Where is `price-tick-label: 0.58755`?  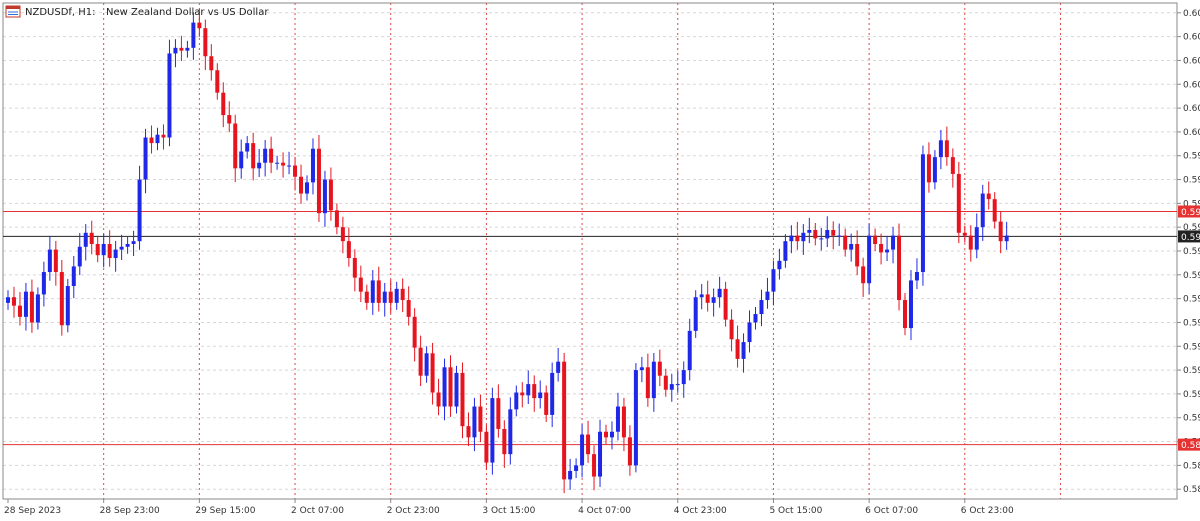
price-tick-label: 0.58755 is located at coordinates (1191, 490).